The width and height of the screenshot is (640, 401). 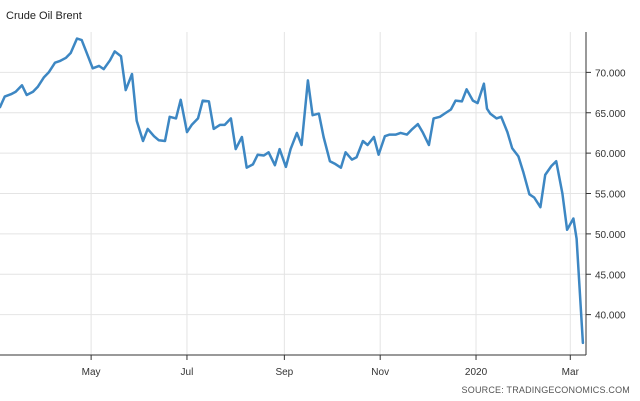 I want to click on y-tick-label: 70.000, so click(x=610, y=73).